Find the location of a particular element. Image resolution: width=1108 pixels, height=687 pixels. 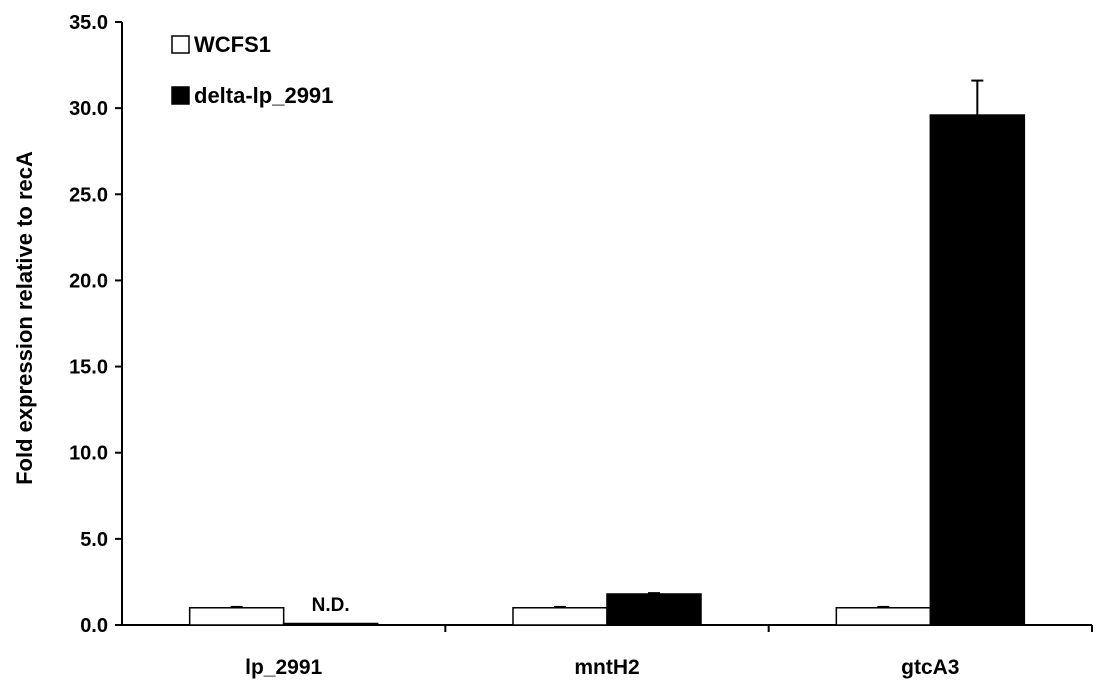

y-tick-label: 0.0 is located at coordinates (94, 626).